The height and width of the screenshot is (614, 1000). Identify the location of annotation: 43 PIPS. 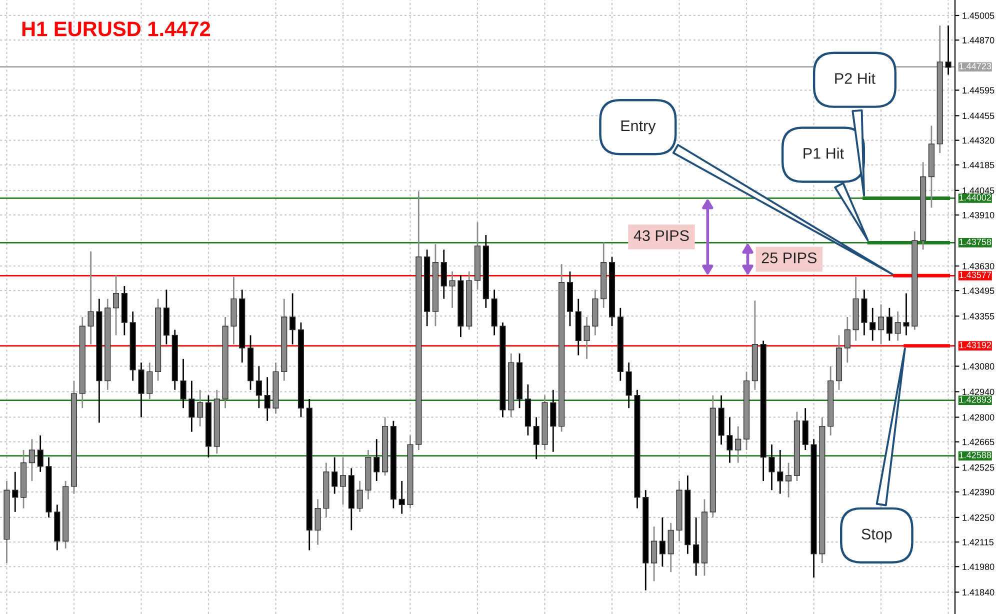
(661, 236).